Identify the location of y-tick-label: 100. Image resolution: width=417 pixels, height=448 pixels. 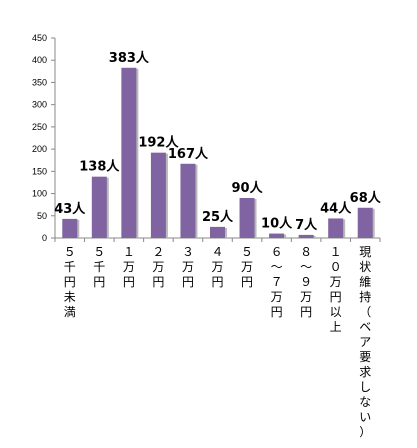
(39, 194).